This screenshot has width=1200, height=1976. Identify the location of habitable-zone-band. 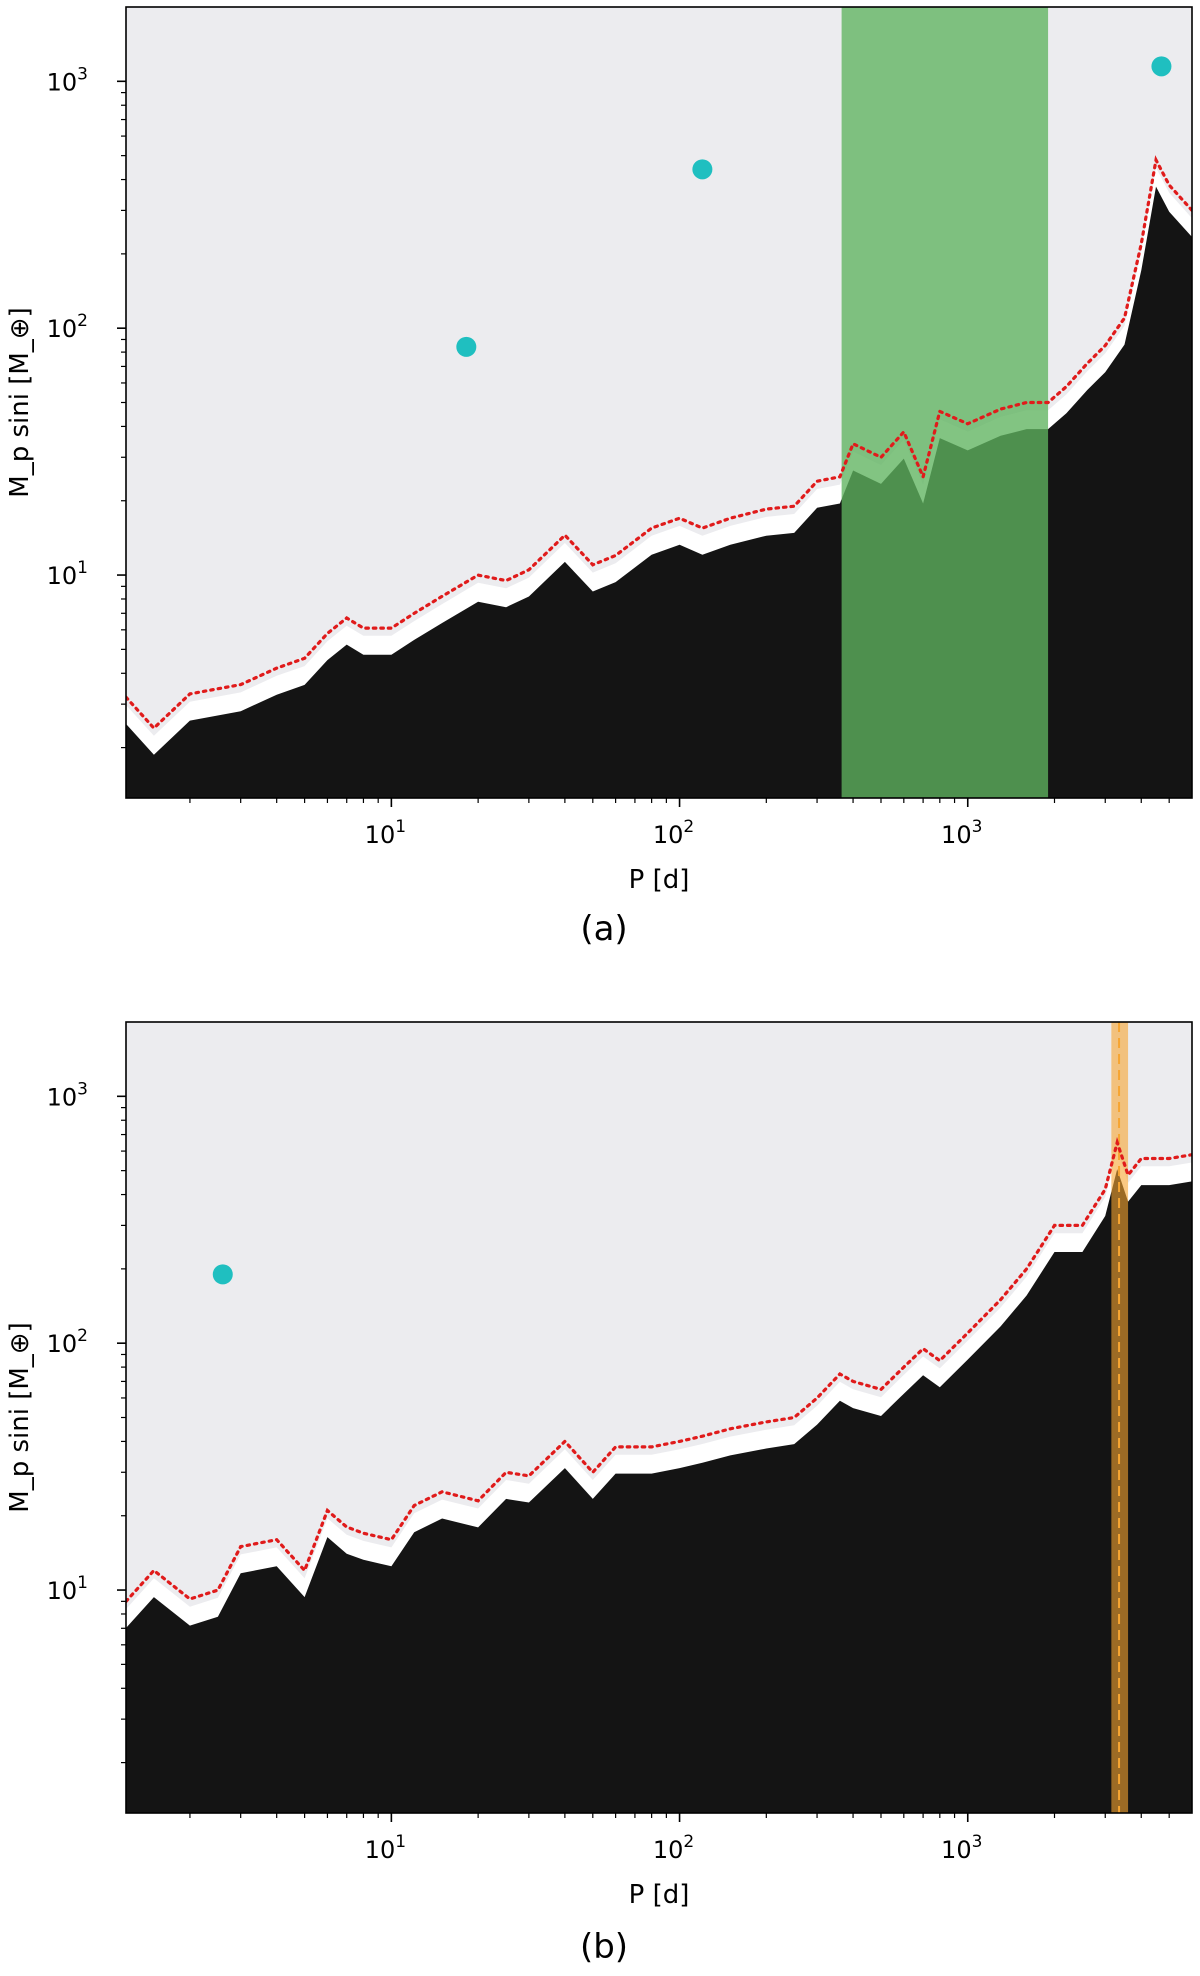
(945, 402).